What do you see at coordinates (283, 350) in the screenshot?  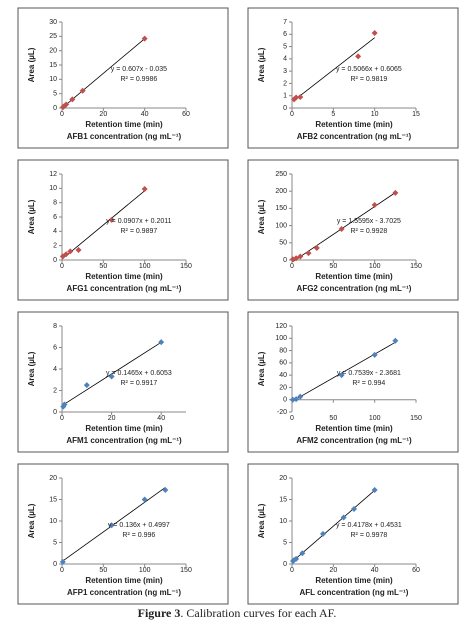 I see `y-tick-label: 80` at bounding box center [283, 350].